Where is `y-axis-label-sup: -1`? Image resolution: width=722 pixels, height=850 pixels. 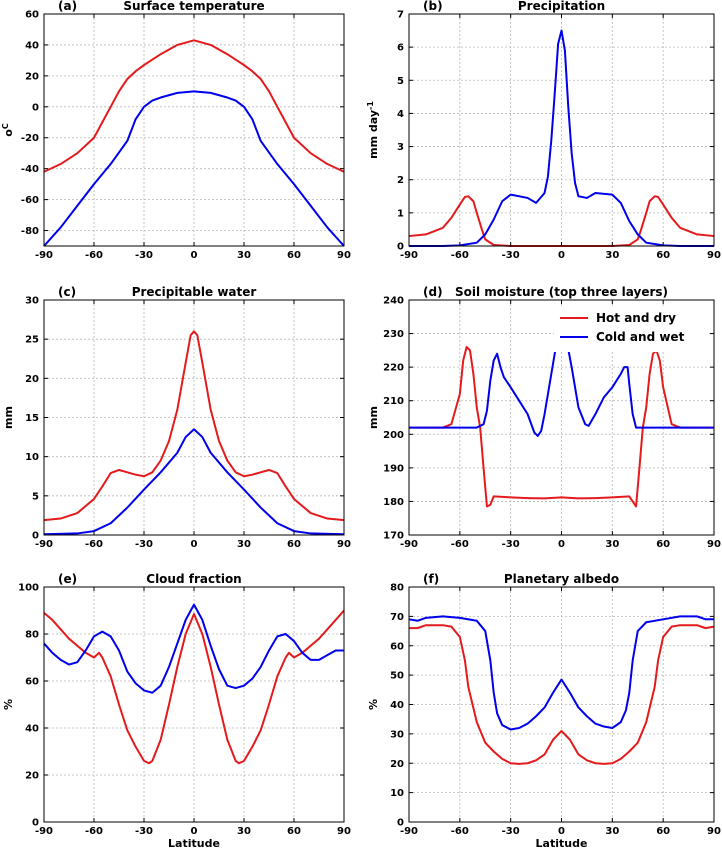 y-axis-label-sup: -1 is located at coordinates (370, 105).